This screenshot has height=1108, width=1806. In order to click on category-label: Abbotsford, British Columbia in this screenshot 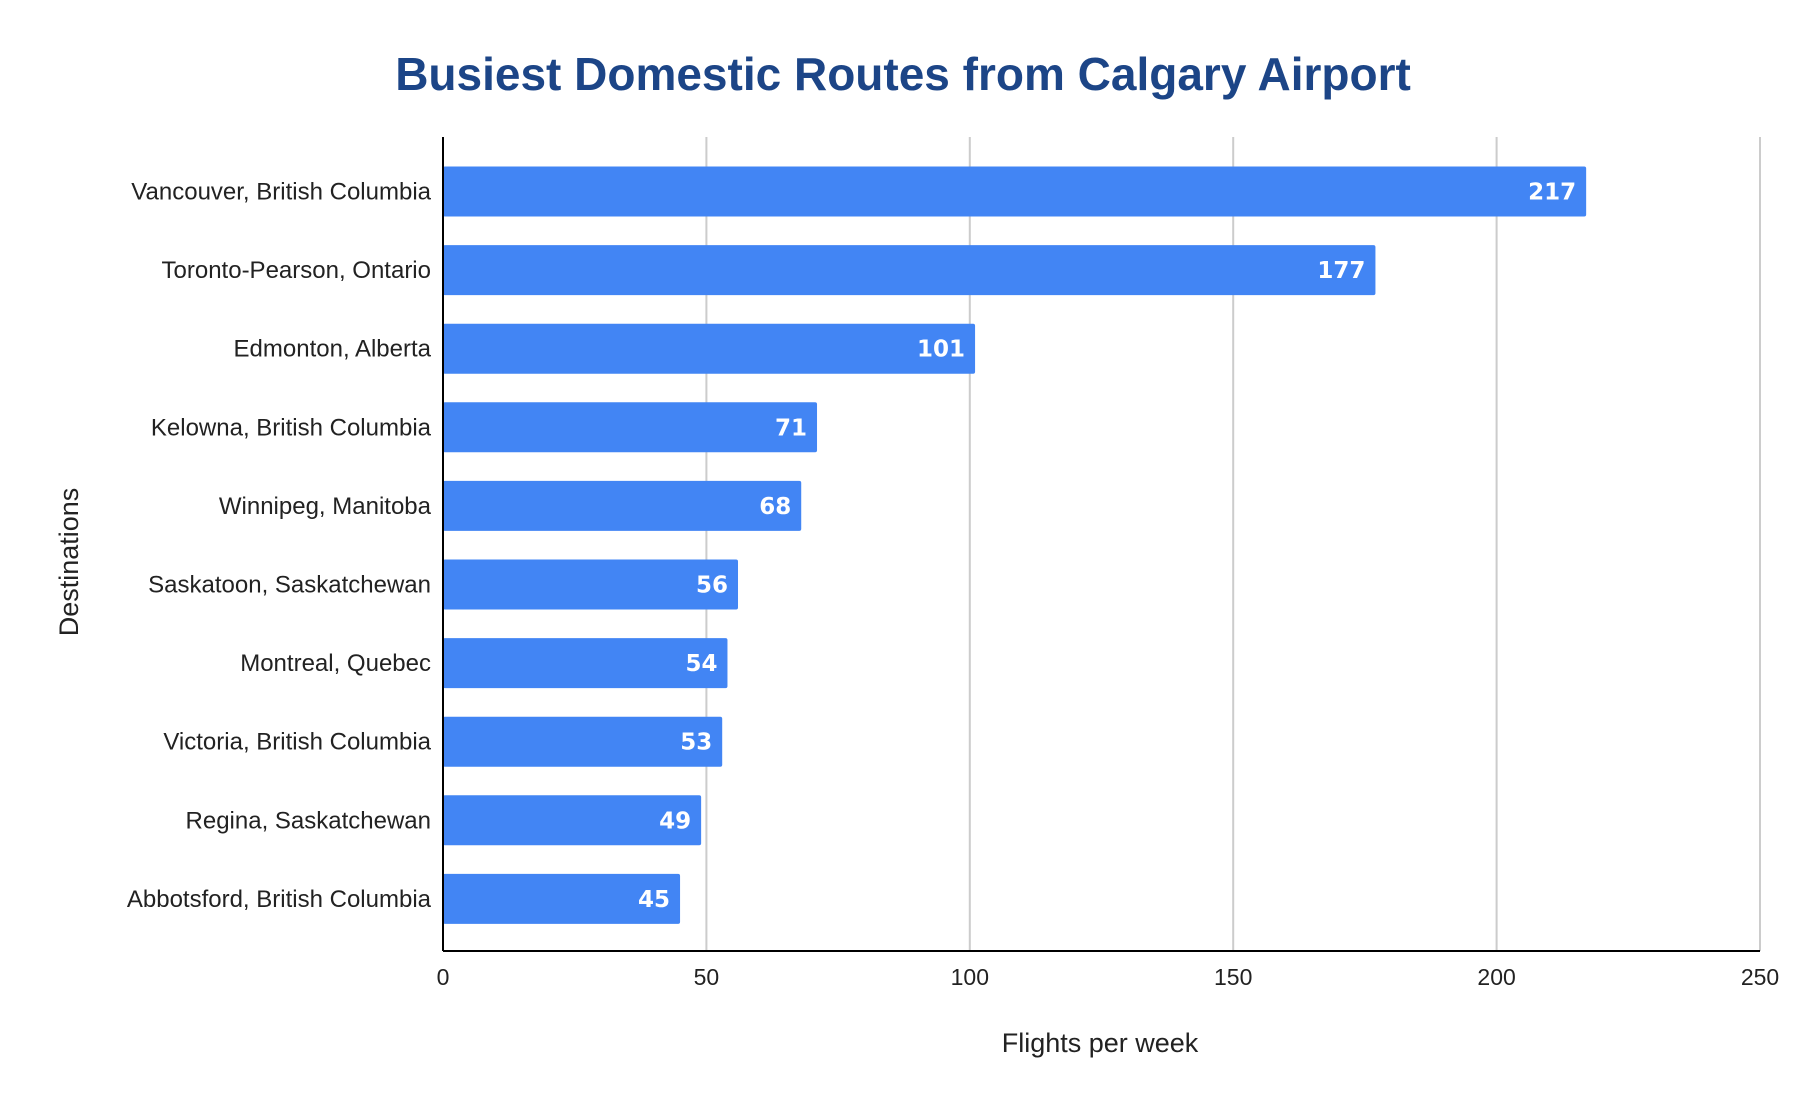, I will do `click(279, 899)`.